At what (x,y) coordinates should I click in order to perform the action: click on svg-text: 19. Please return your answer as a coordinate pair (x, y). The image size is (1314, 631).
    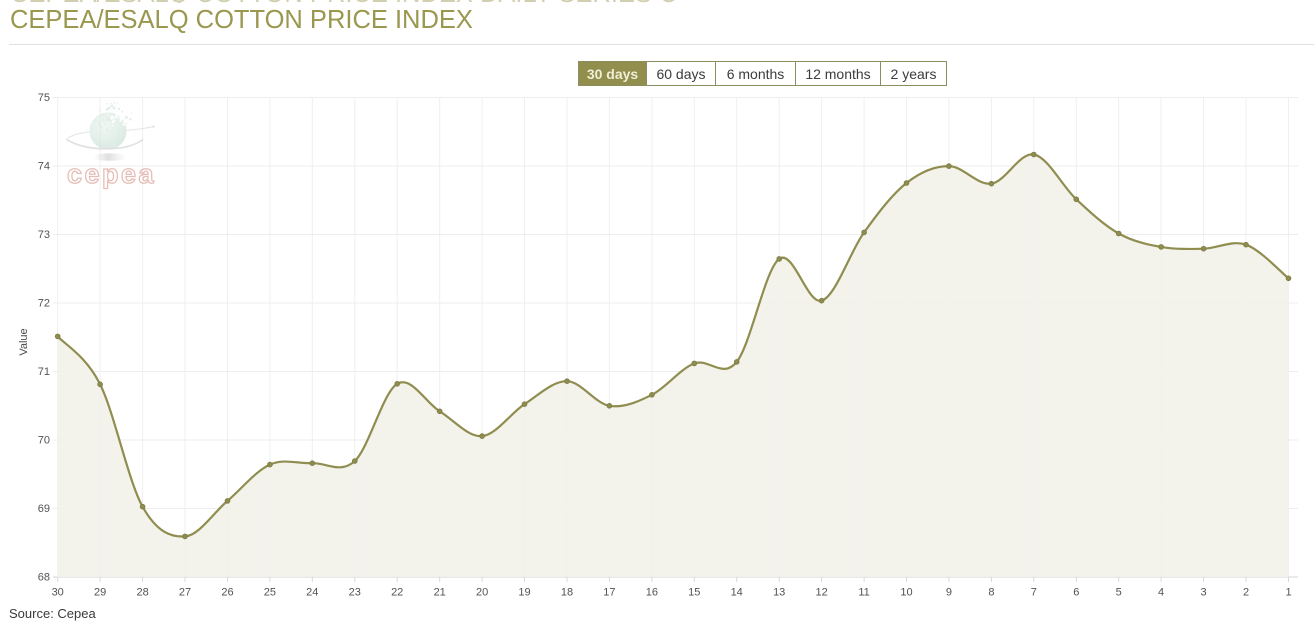
    Looking at the image, I should click on (524, 593).